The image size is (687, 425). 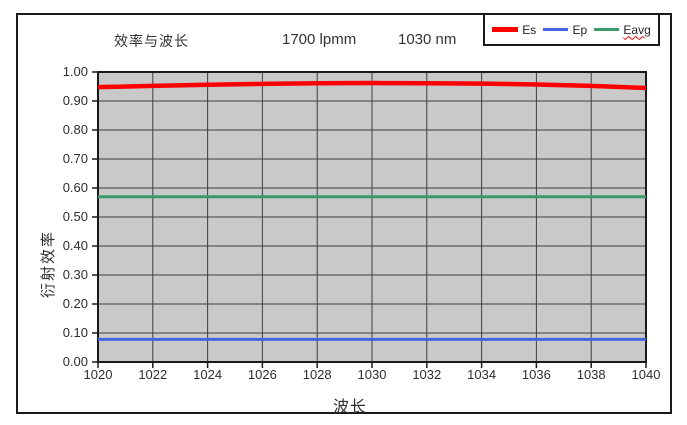 I want to click on y-tick-label: 0.80, so click(x=75, y=129).